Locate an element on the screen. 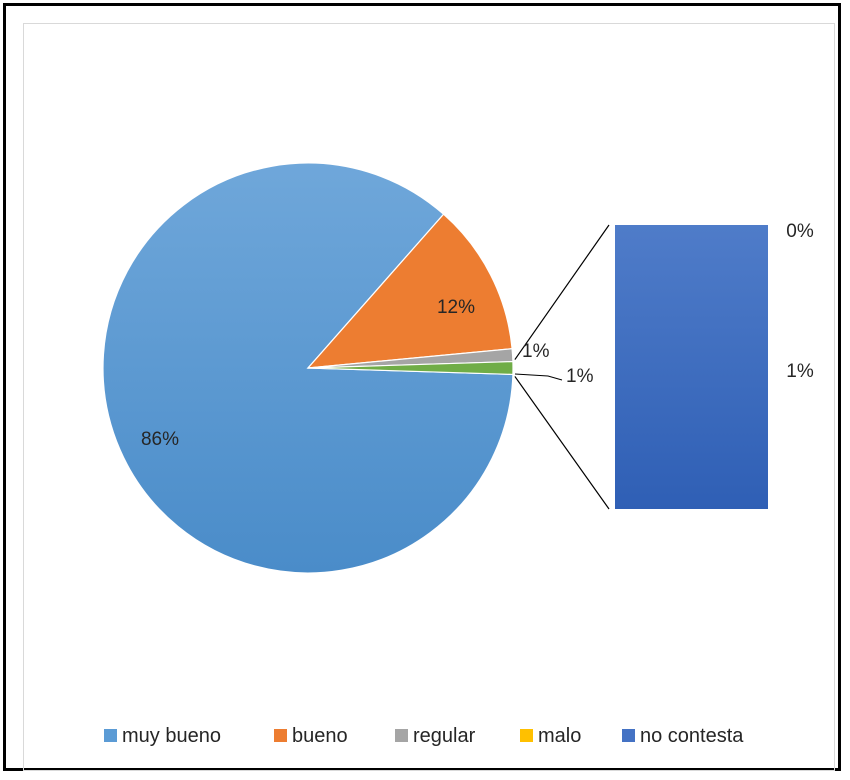 This screenshot has width=850, height=780. data-label-bueno: 12% is located at coordinates (456, 307).